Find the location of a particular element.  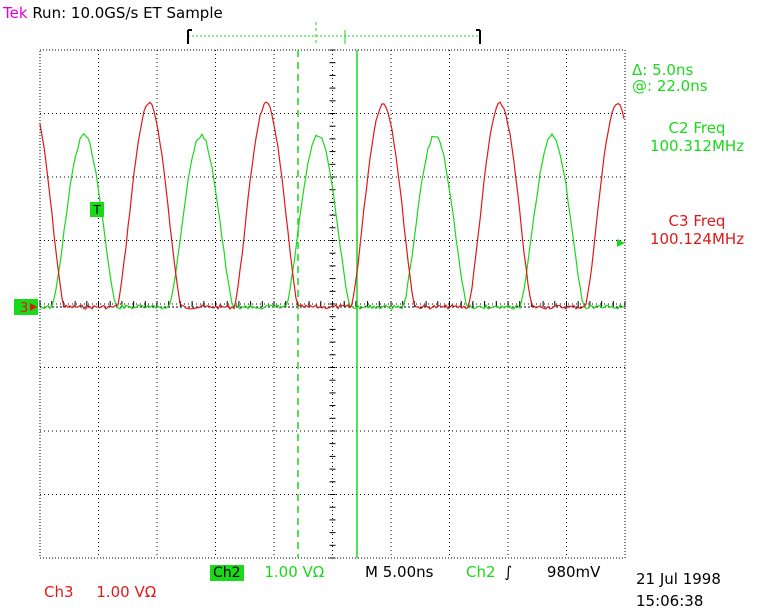

cursor-readout: Δ: 5.0ns @: 22.0ns is located at coordinates (670, 78).